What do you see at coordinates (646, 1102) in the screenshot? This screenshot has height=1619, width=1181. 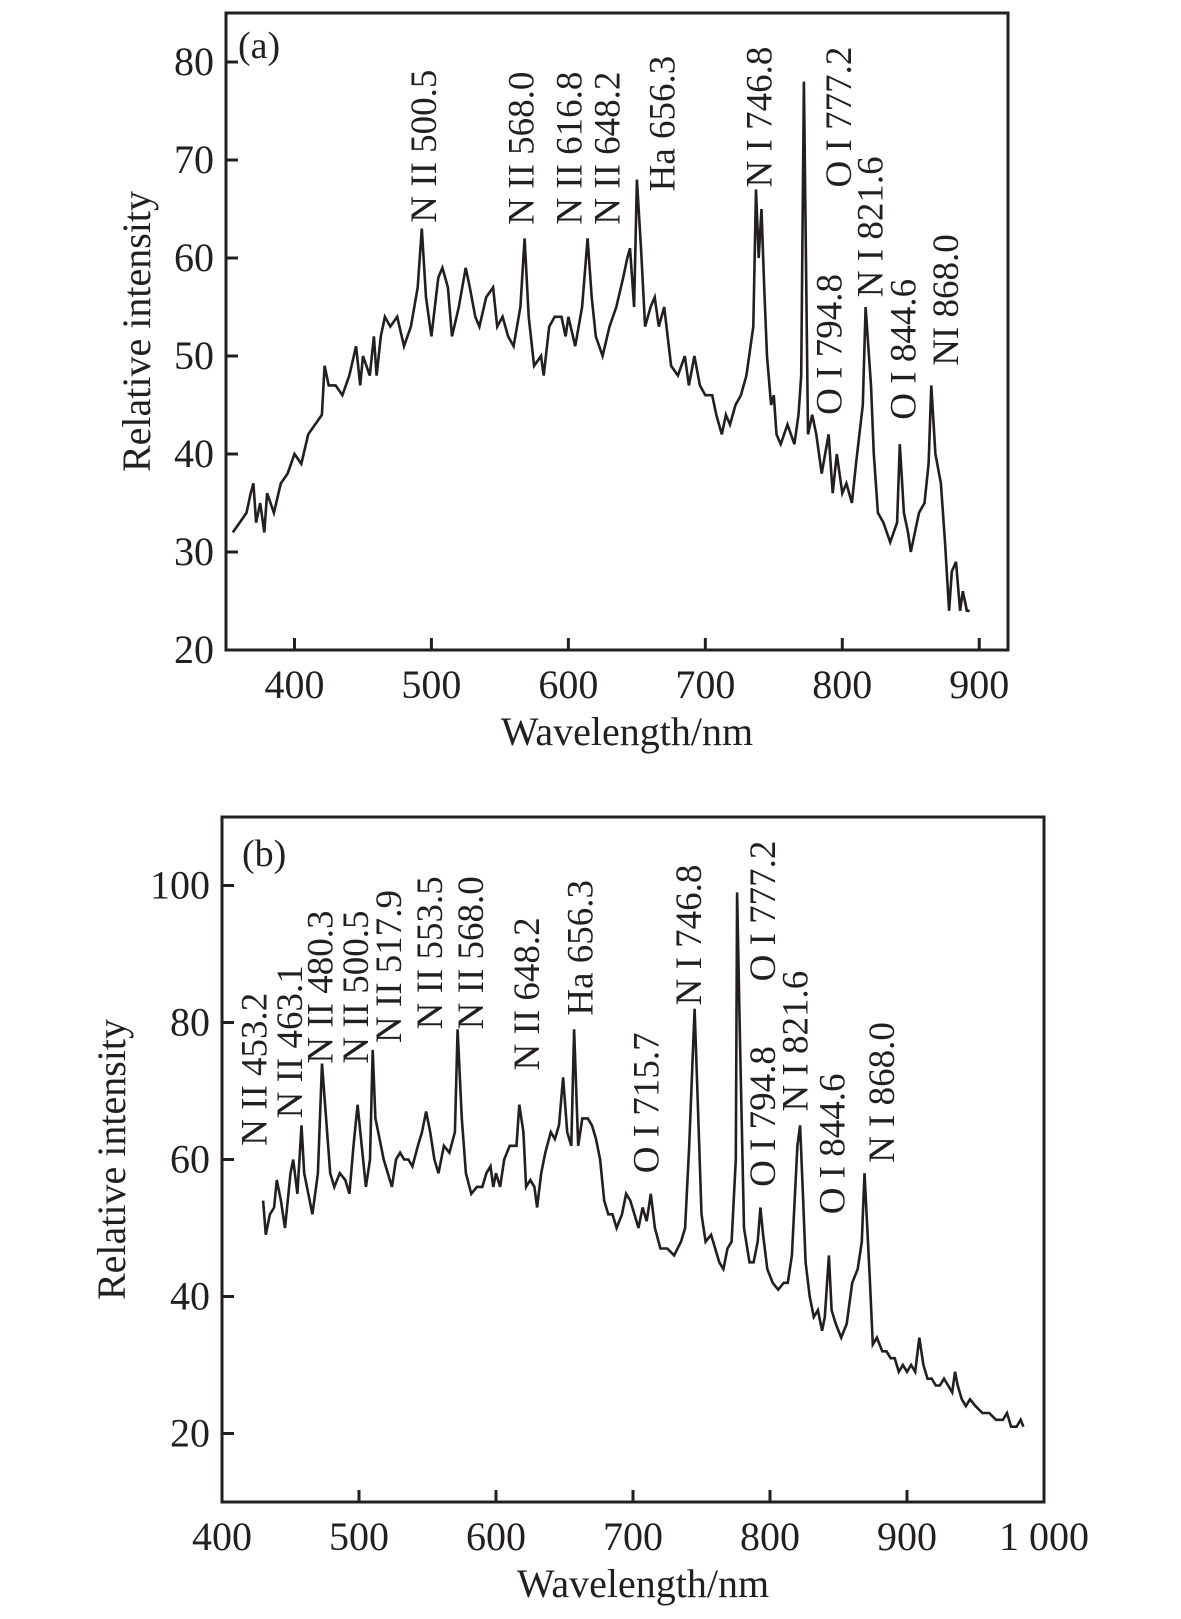 I see `peak-label: O I 715.7` at bounding box center [646, 1102].